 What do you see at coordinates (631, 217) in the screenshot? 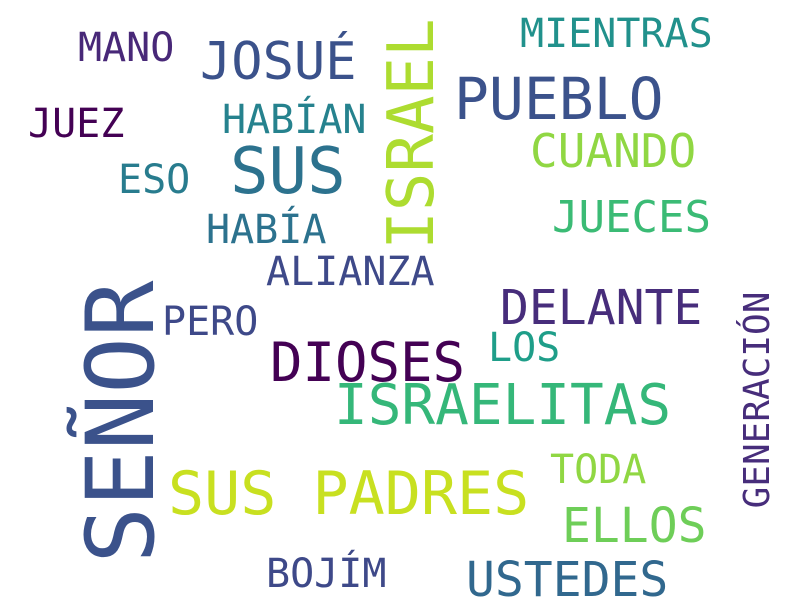
I see `word-jueces: JUECES` at bounding box center [631, 217].